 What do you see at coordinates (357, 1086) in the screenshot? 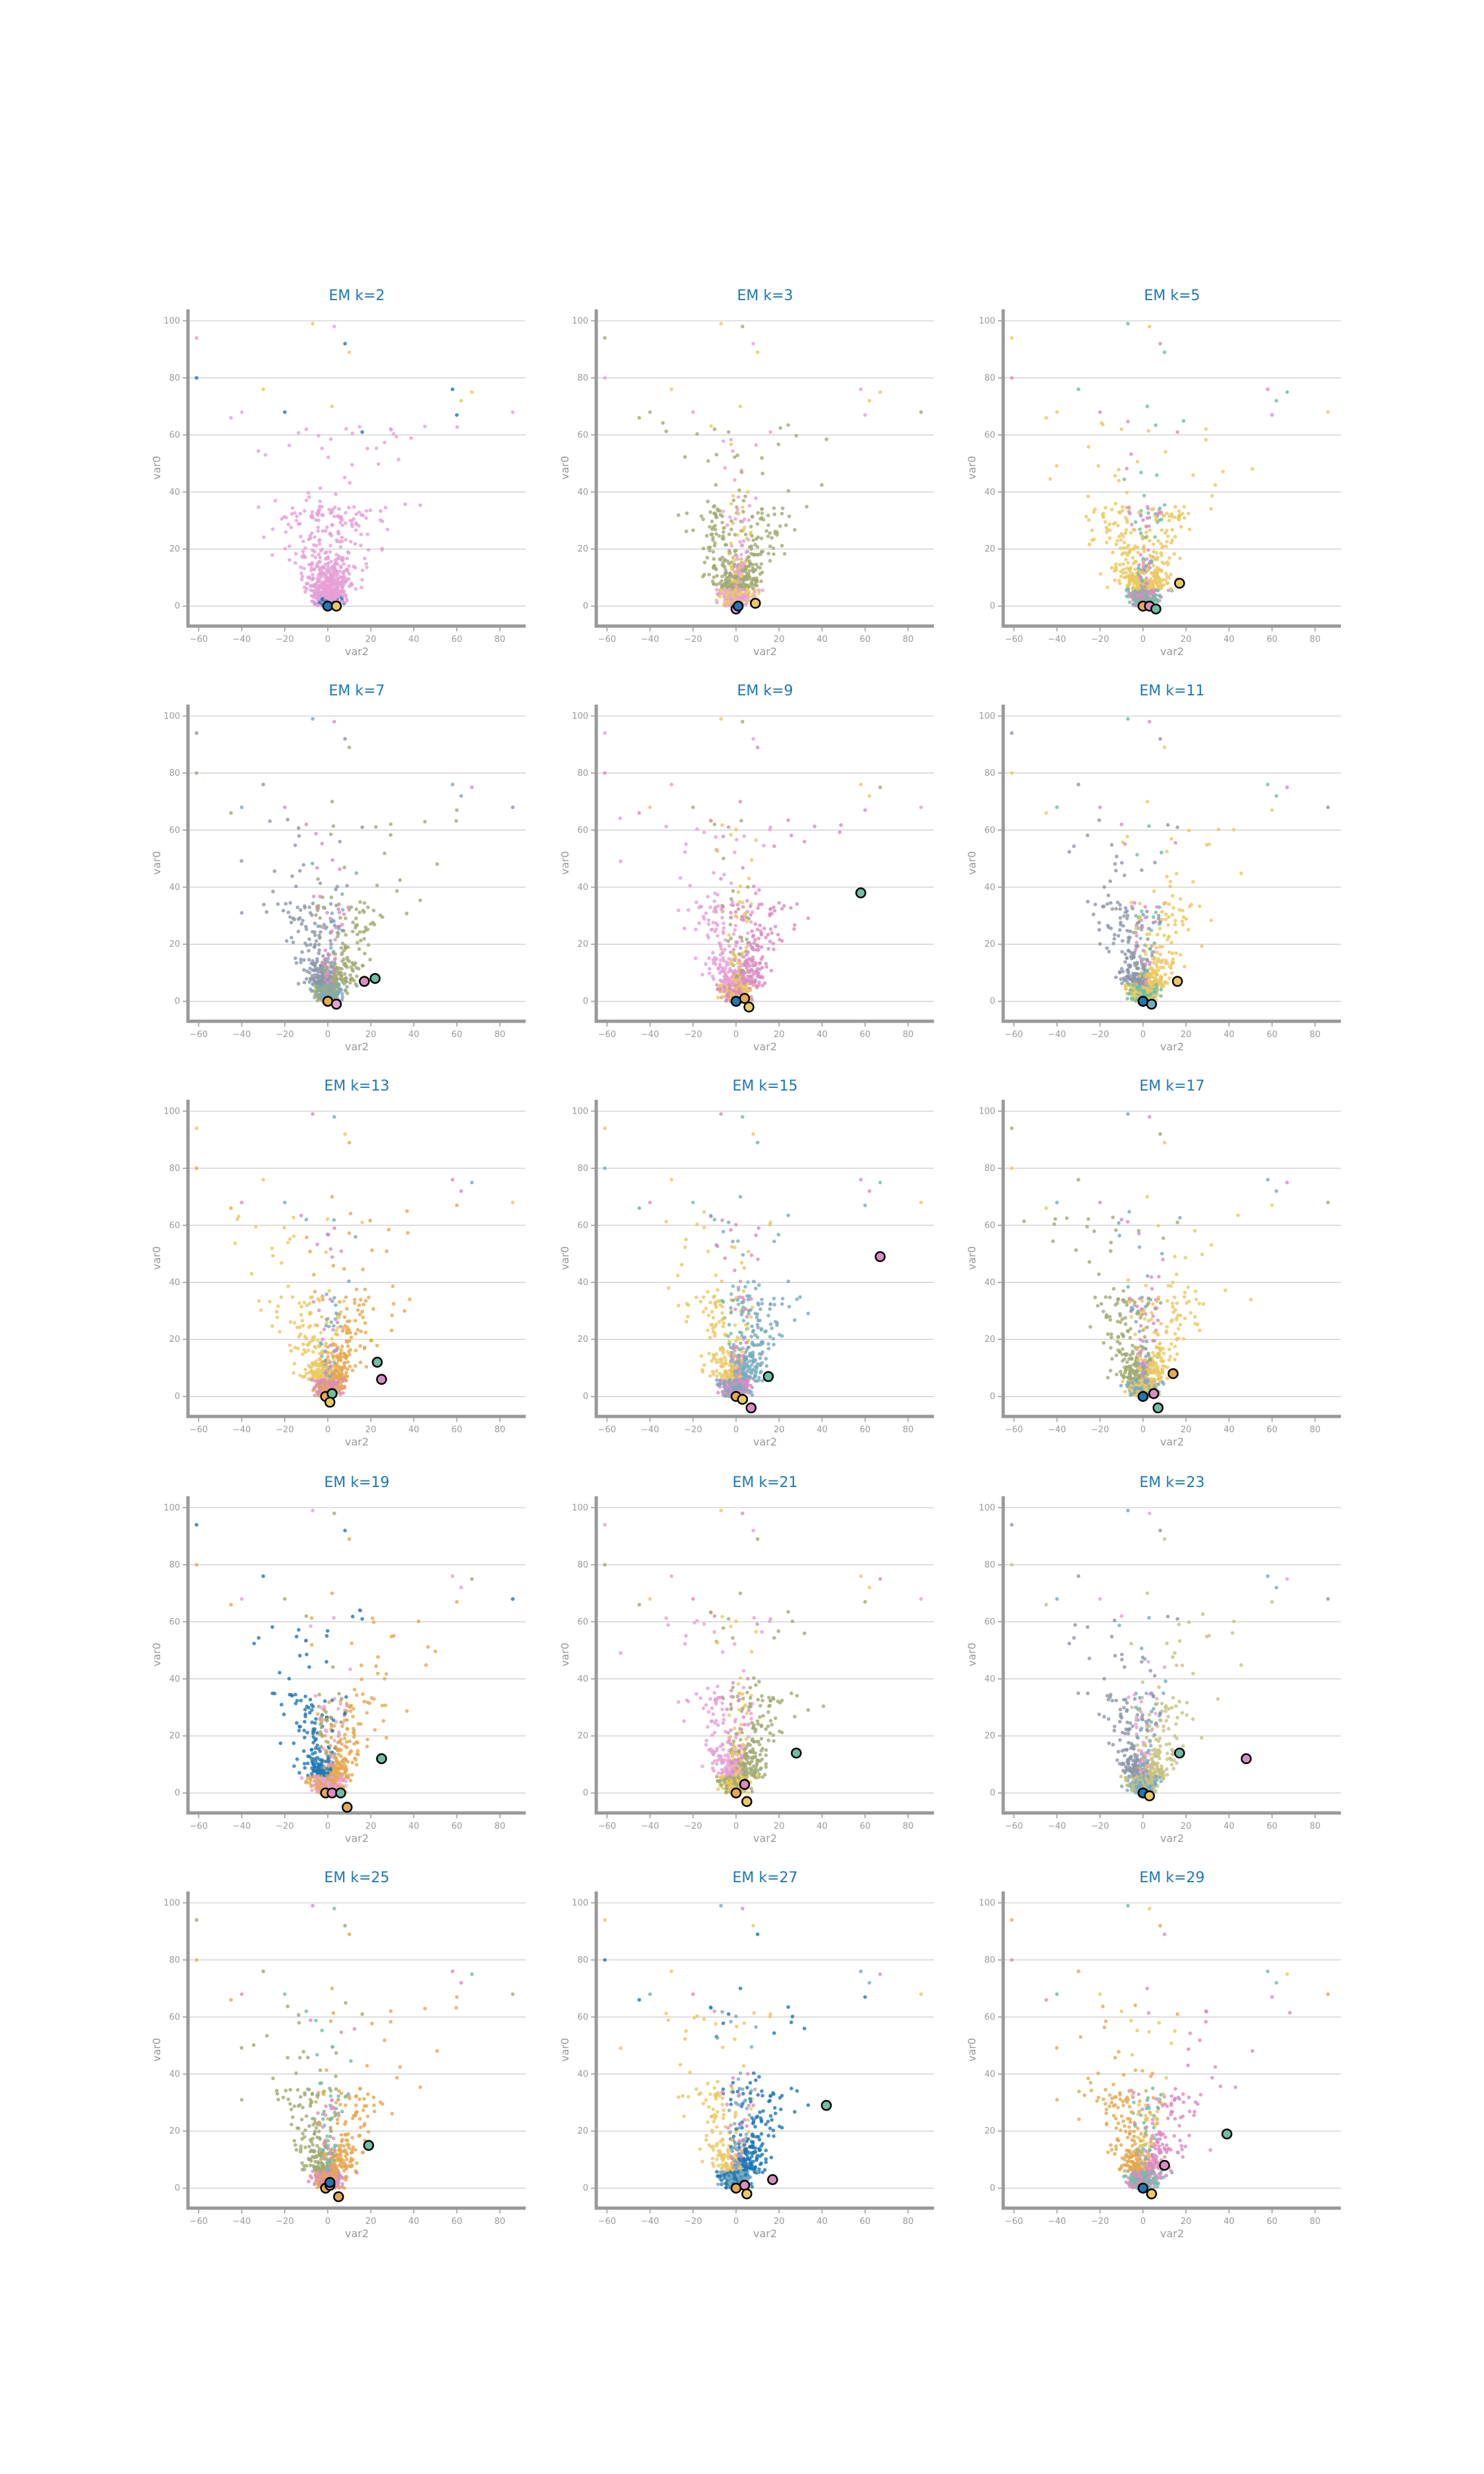
I see `subplot-title: EM k=13` at bounding box center [357, 1086].